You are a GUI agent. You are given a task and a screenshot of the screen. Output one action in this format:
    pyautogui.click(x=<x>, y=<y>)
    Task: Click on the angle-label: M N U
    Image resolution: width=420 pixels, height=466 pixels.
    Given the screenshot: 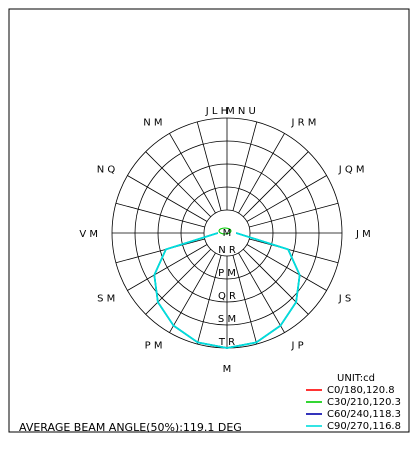 What is the action you would take?
    pyautogui.click(x=241, y=111)
    